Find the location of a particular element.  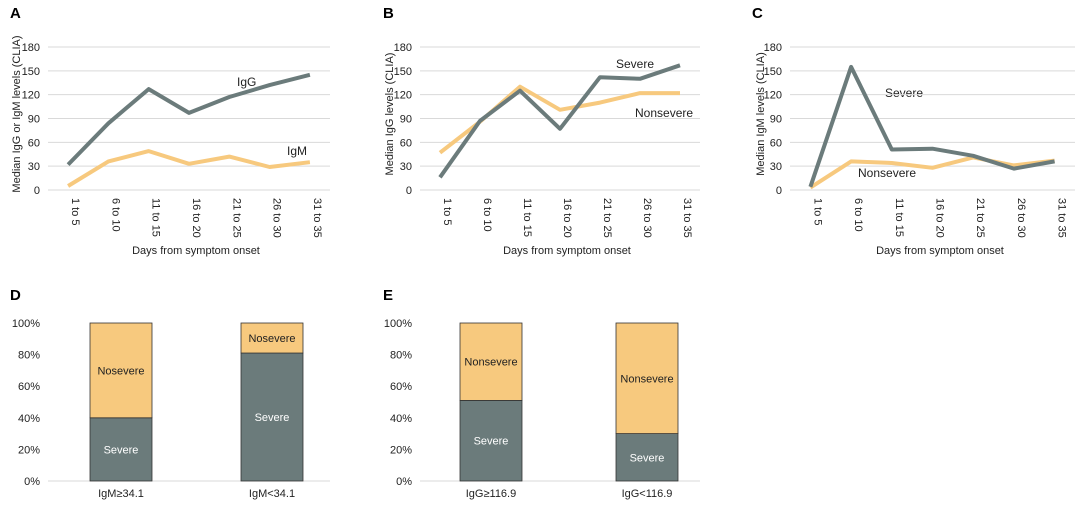

panel-e-ytick-label: 80% is located at coordinates (401, 356).